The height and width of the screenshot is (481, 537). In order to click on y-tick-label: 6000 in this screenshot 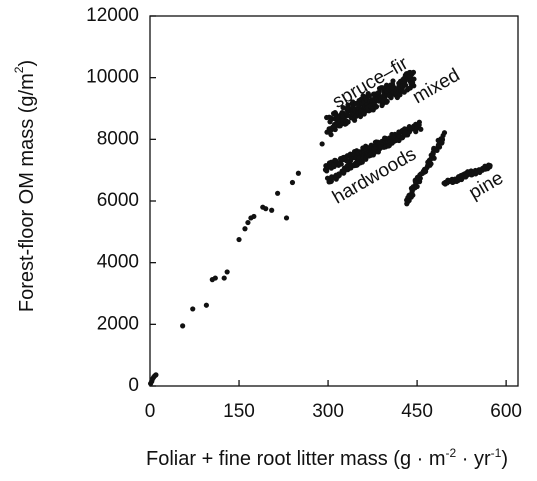, I will do `click(118, 200)`.